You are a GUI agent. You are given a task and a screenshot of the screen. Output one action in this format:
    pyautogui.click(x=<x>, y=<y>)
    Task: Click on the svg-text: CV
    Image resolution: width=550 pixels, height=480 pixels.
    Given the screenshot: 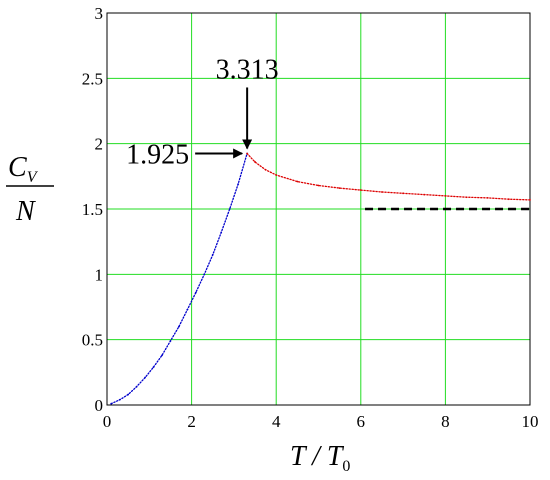 What is the action you would take?
    pyautogui.click(x=23, y=169)
    